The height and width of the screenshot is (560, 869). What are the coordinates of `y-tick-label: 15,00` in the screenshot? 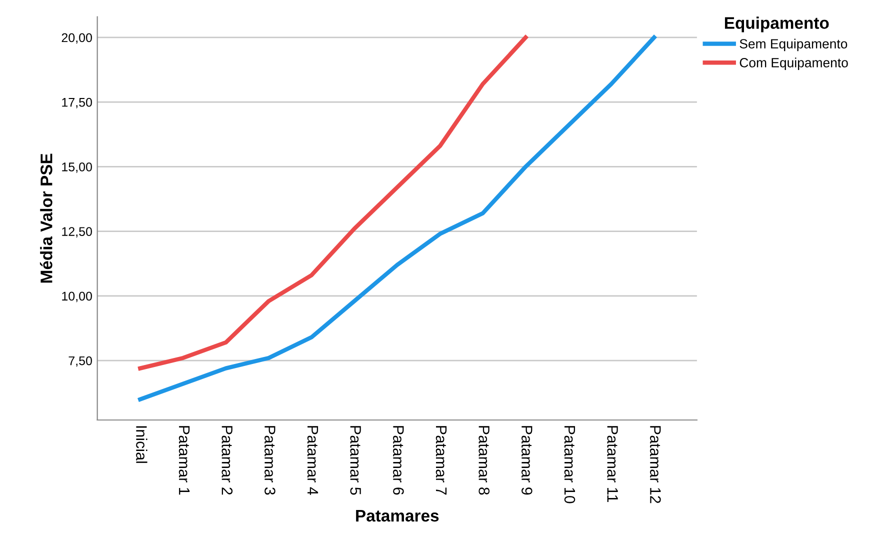 It's located at (77, 167).